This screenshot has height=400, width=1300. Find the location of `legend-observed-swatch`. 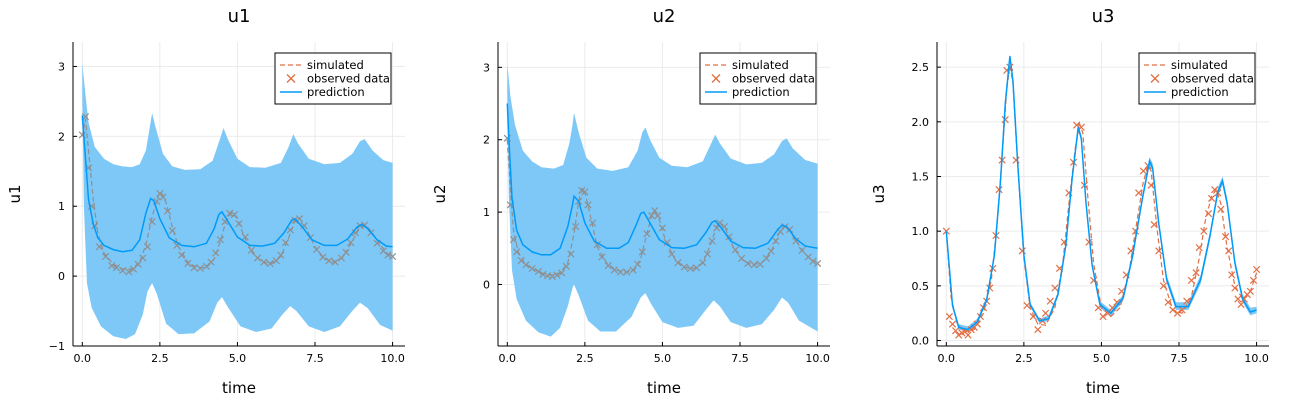

legend-observed-swatch is located at coordinates (291, 78).